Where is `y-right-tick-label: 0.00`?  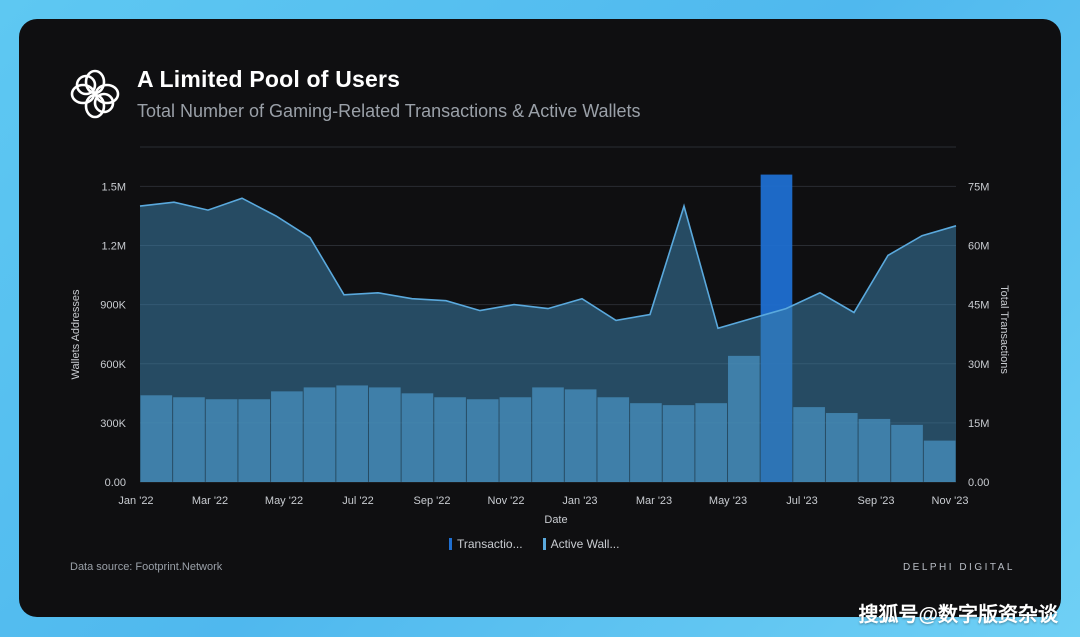
y-right-tick-label: 0.00 is located at coordinates (978, 483).